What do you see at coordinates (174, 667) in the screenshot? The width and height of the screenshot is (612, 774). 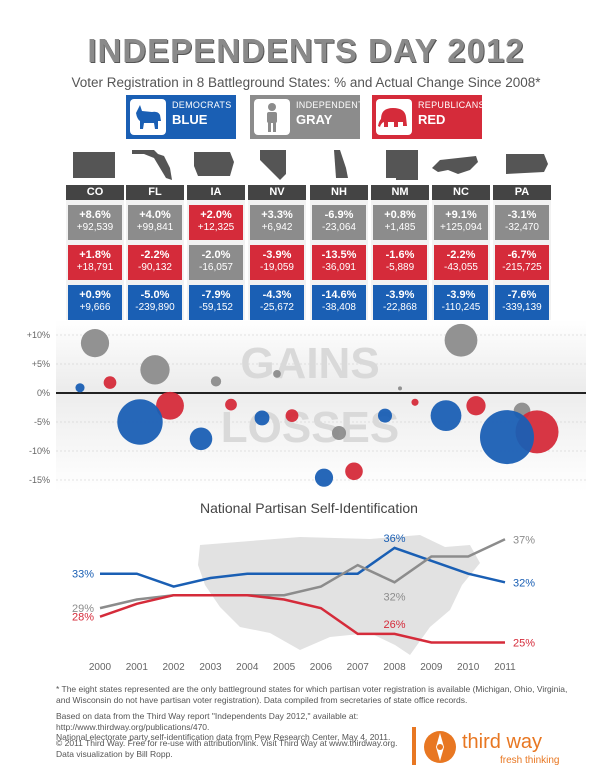 I see `x-tick-label: 2002` at bounding box center [174, 667].